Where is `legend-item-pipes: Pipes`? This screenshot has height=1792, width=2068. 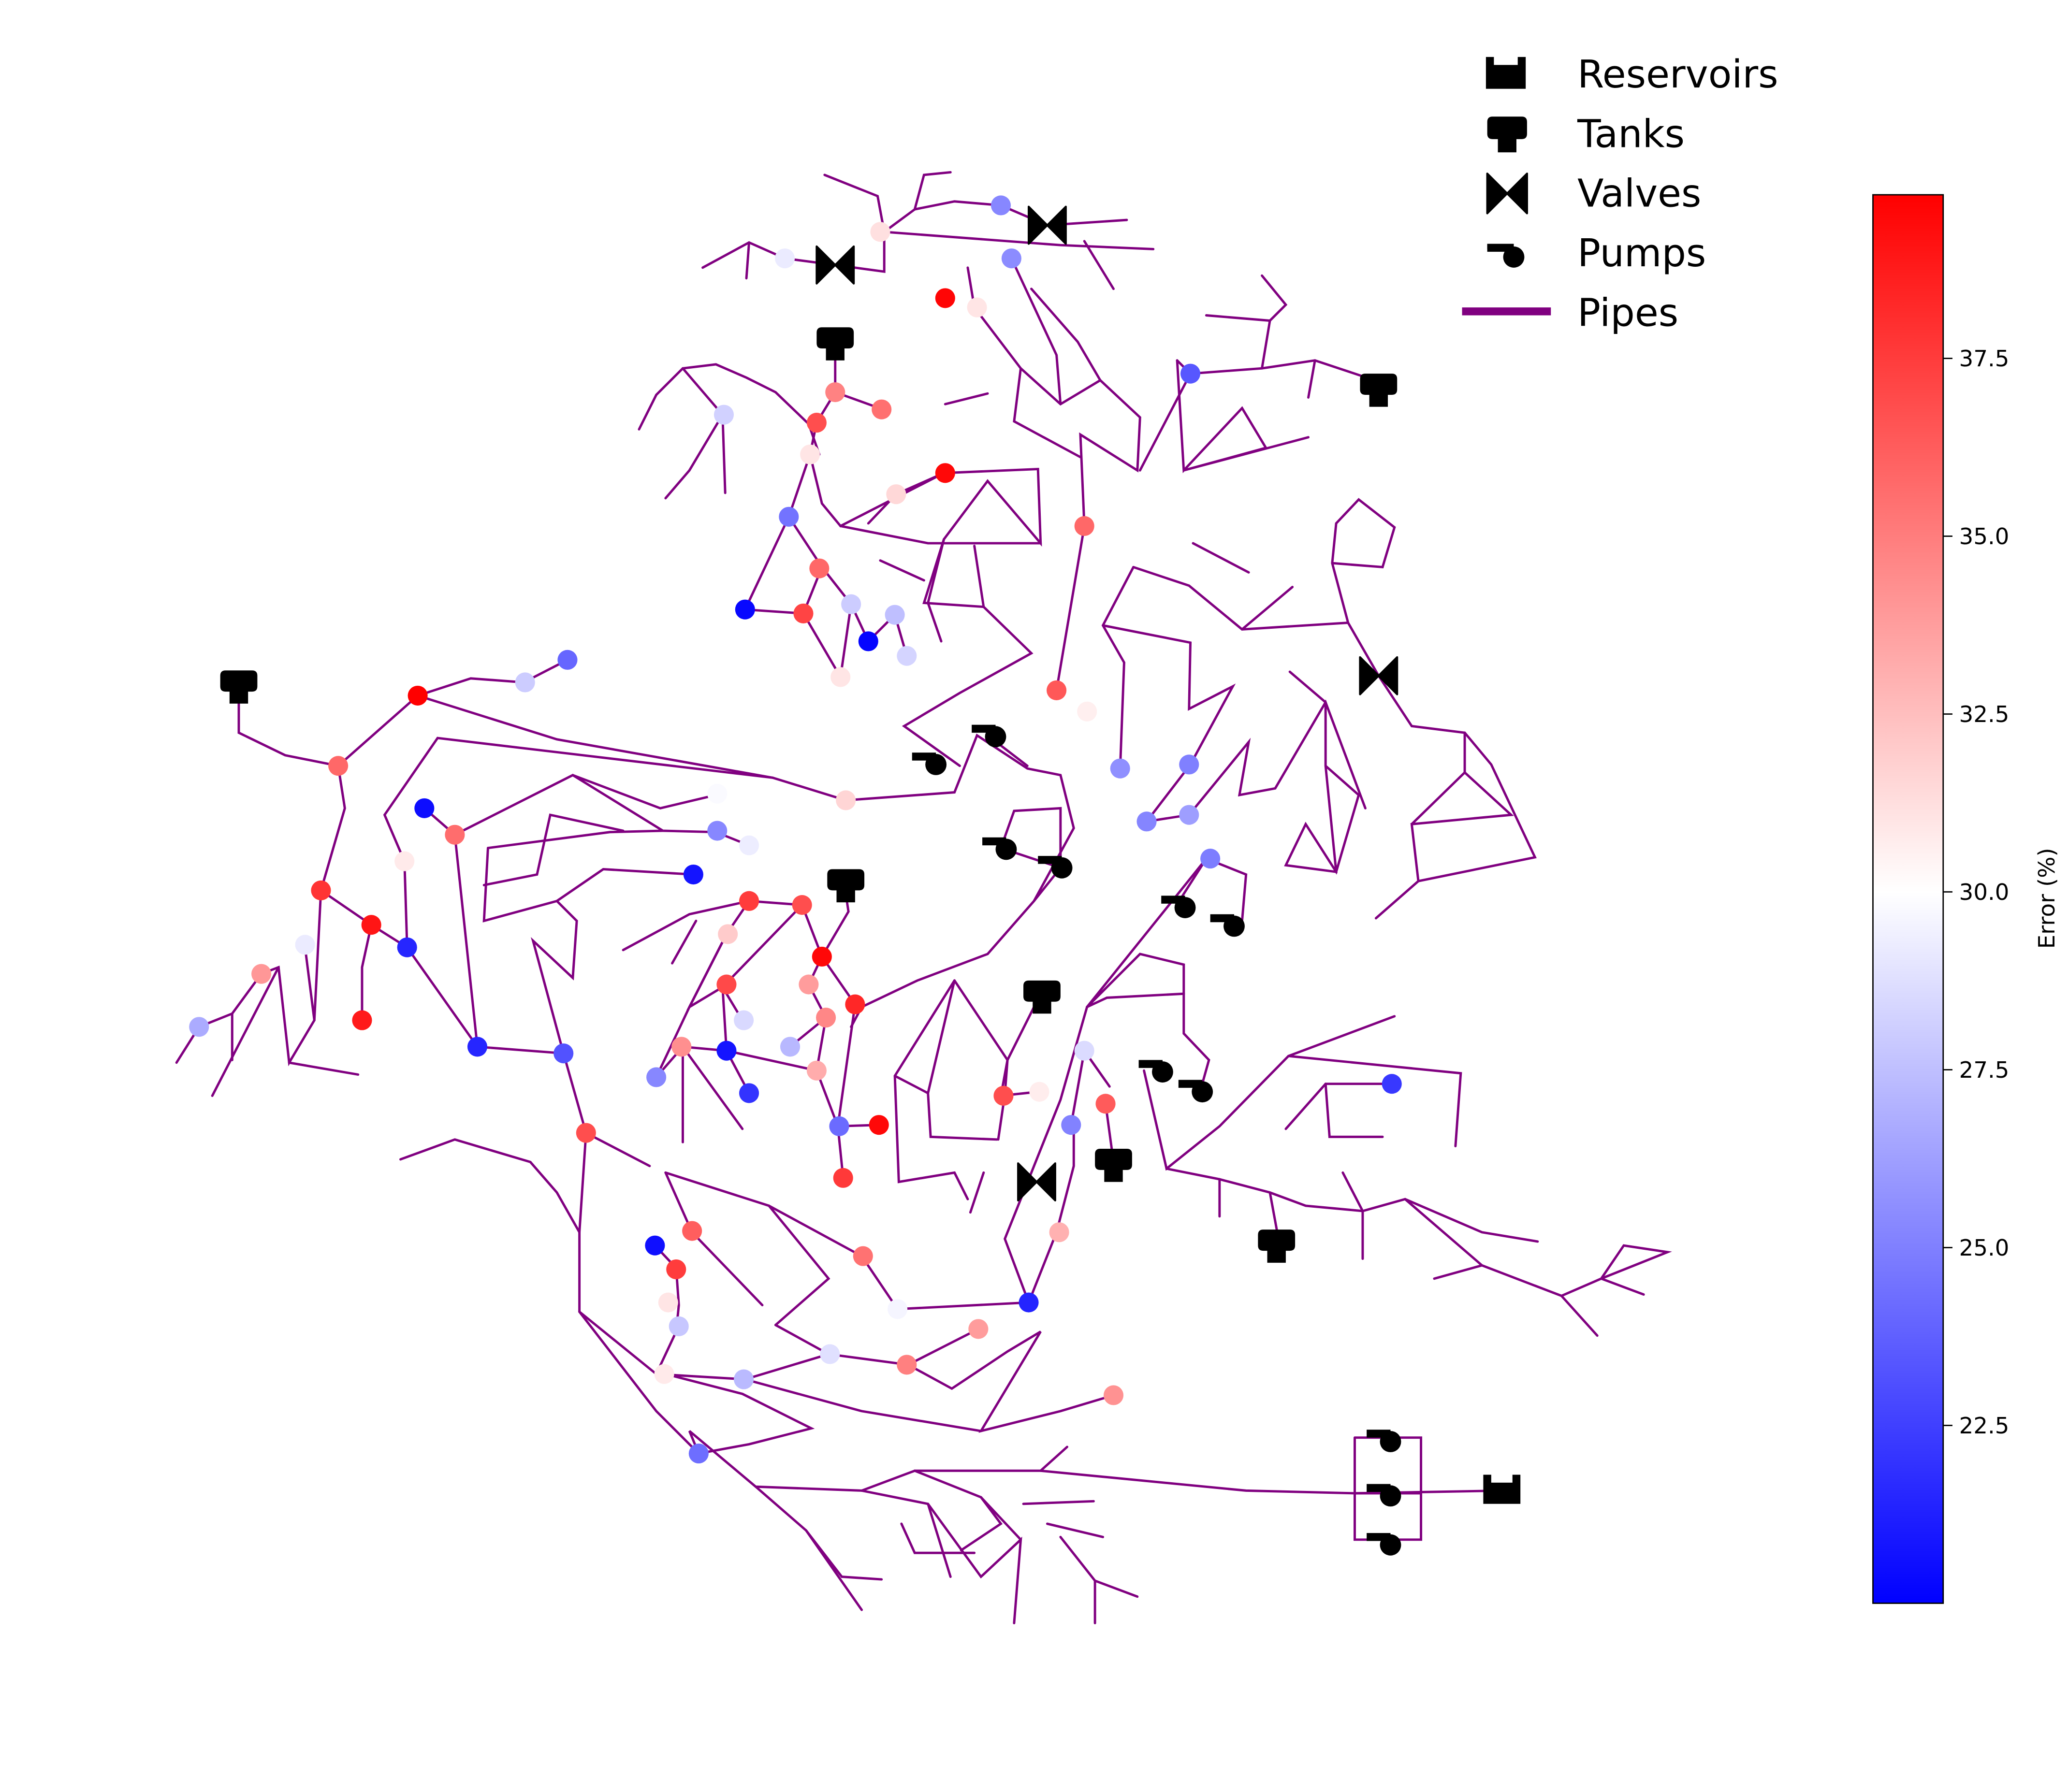 legend-item-pipes: Pipes is located at coordinates (1570, 312).